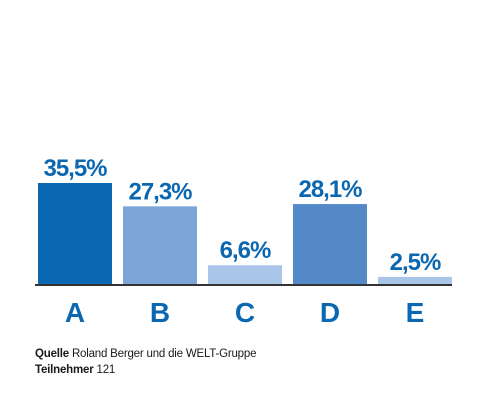 The height and width of the screenshot is (409, 489). Describe the element at coordinates (330, 244) in the screenshot. I see `bar-d` at that location.